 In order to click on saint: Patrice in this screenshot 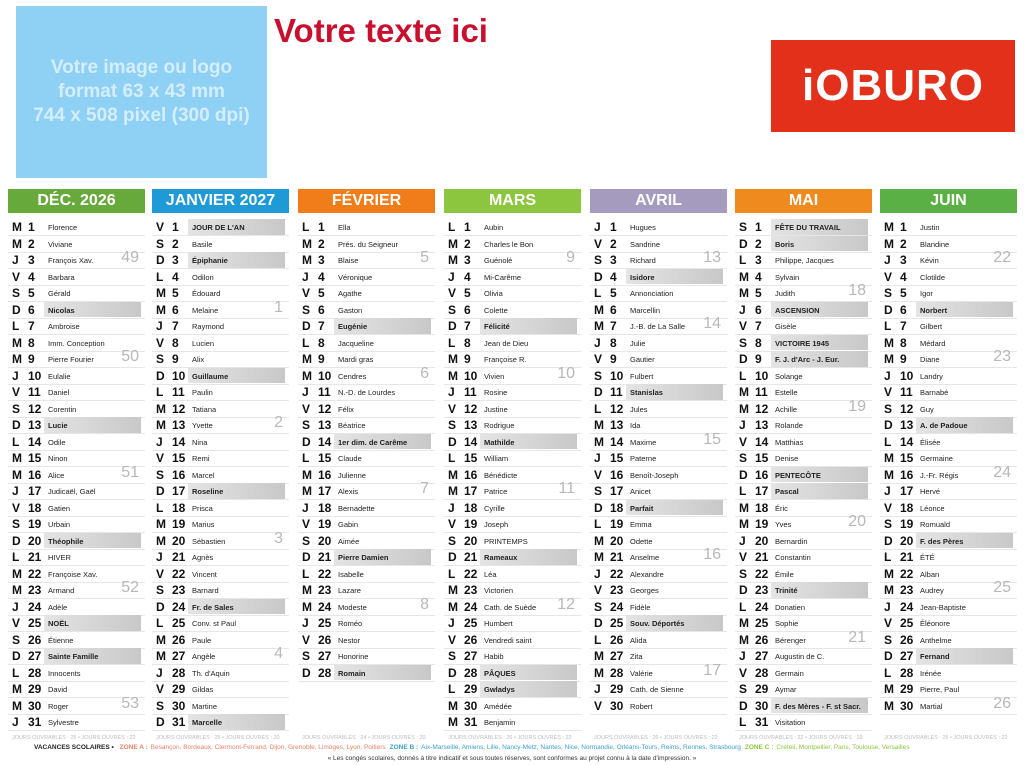, I will do `click(496, 491)`.